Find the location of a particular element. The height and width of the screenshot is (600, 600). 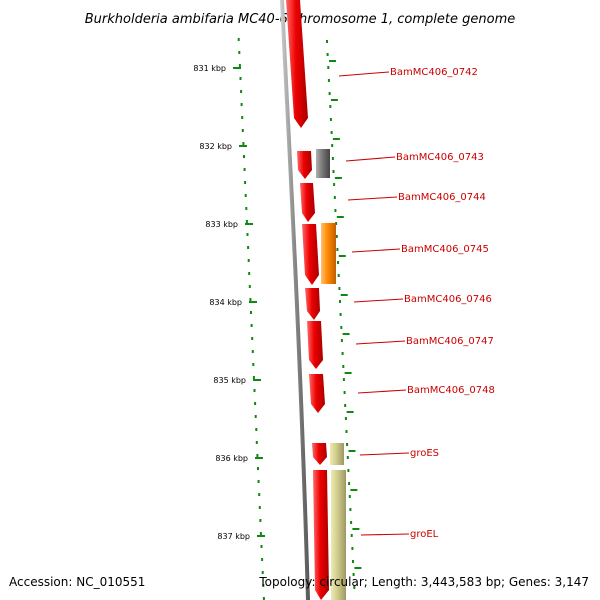

gene-label-groEL: groEL is located at coordinates (424, 534).